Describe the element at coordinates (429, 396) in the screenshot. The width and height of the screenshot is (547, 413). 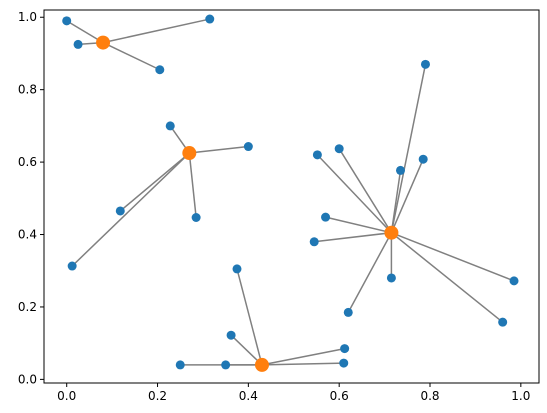
I see `x-tick-label: 0.8` at that location.